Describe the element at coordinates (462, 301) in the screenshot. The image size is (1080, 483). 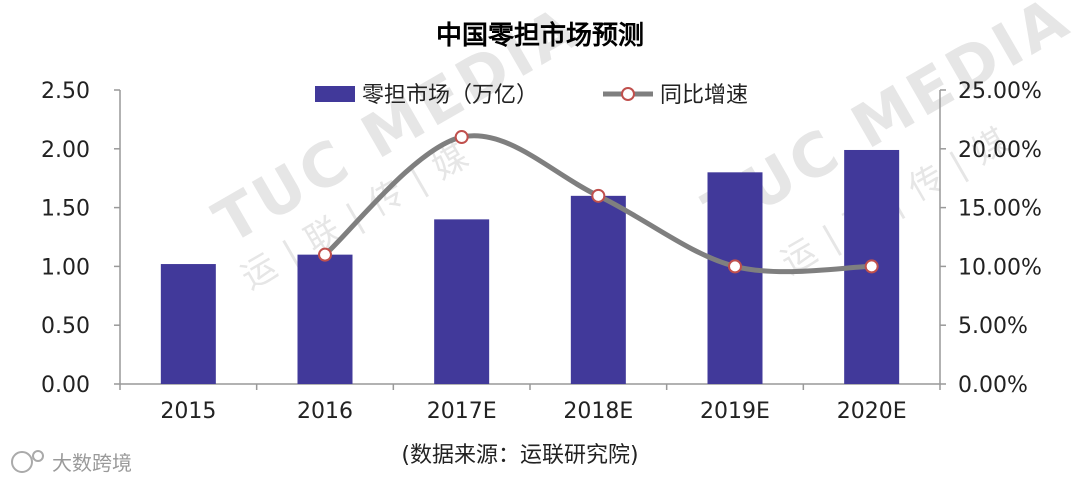
I see `bar-2017E` at that location.